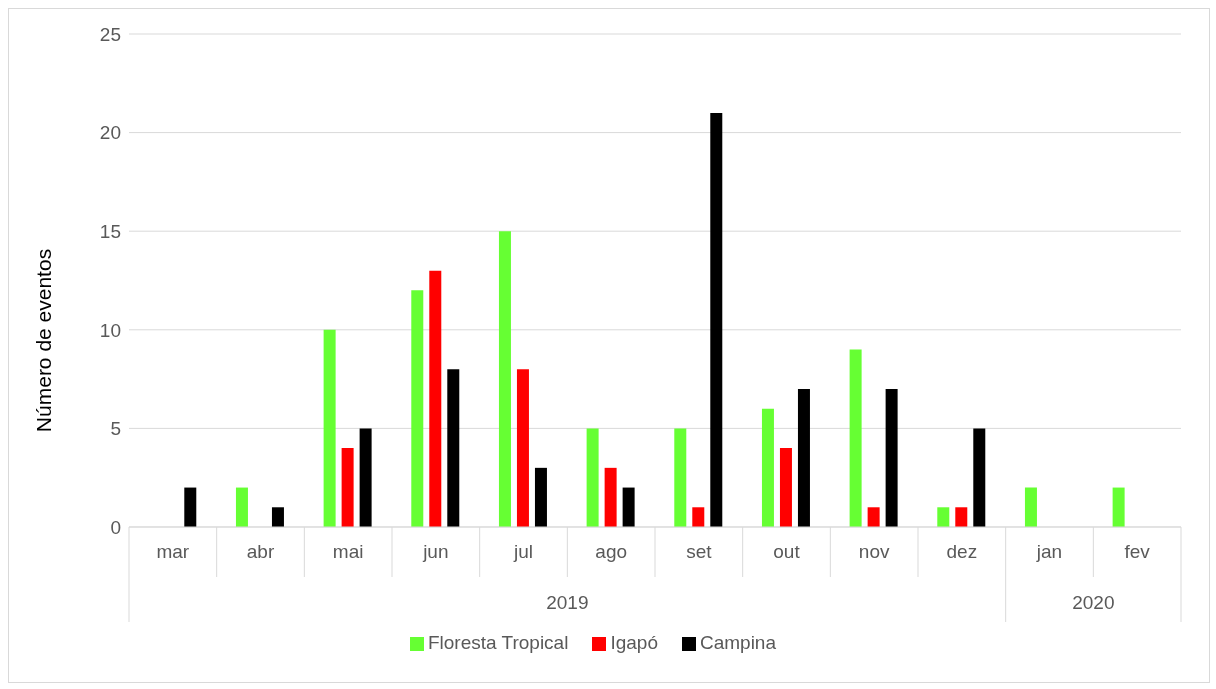  Describe the element at coordinates (44, 340) in the screenshot. I see `y-axis-title: Número de eventos` at that location.